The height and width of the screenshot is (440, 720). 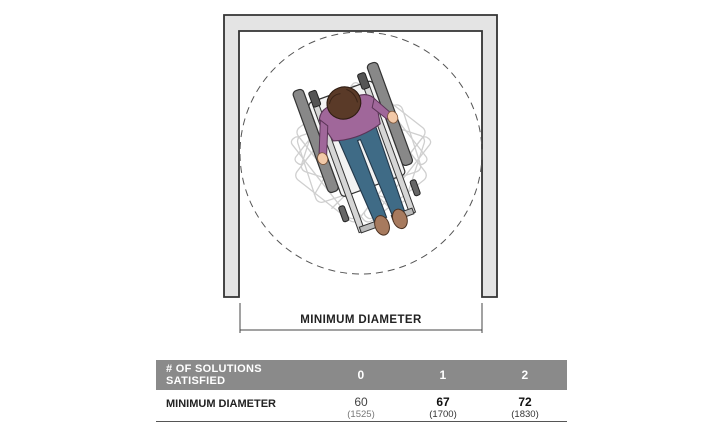 I want to click on wheelchair-user, so click(x=356, y=148).